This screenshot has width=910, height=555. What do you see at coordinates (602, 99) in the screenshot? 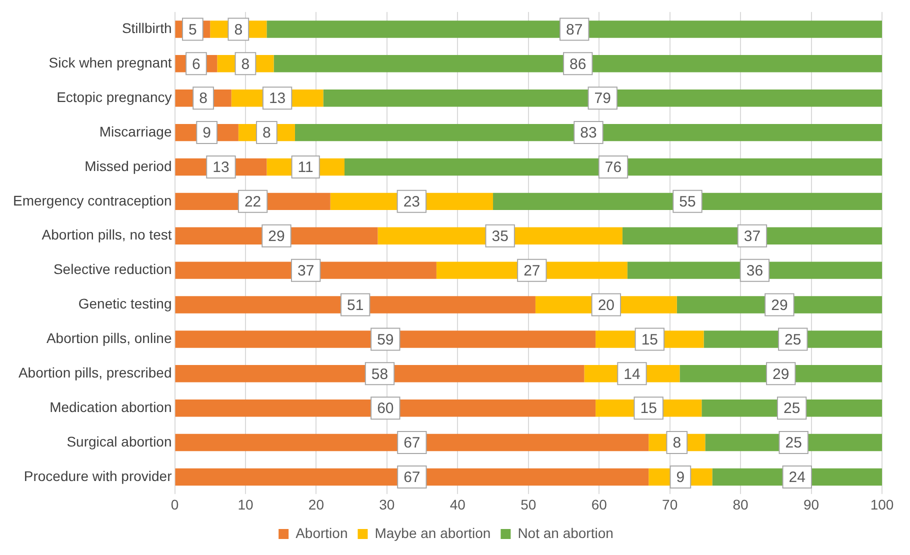
I see `data-label: 79` at bounding box center [602, 99].